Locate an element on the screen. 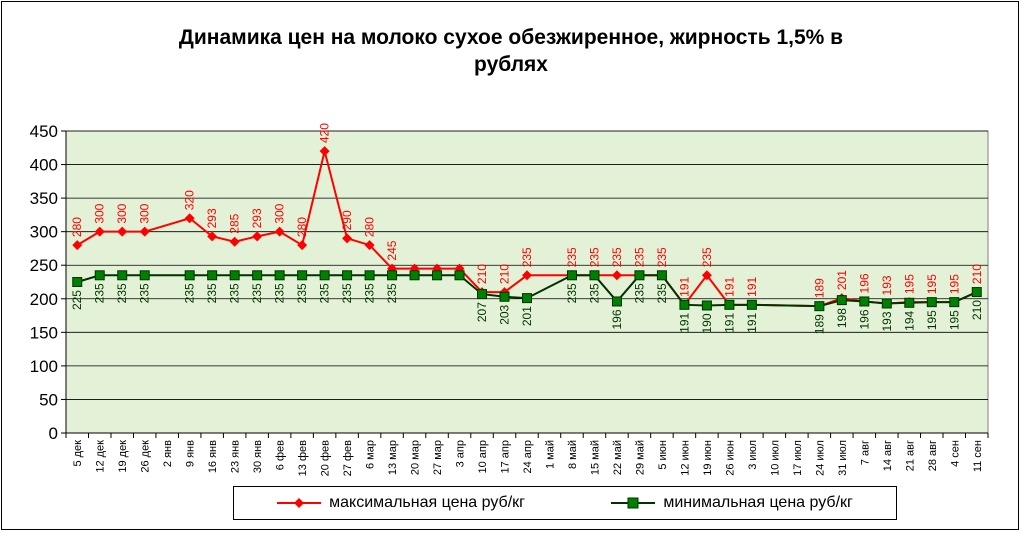 The height and width of the screenshot is (533, 1022). y-tick-label: 200 is located at coordinates (44, 299).